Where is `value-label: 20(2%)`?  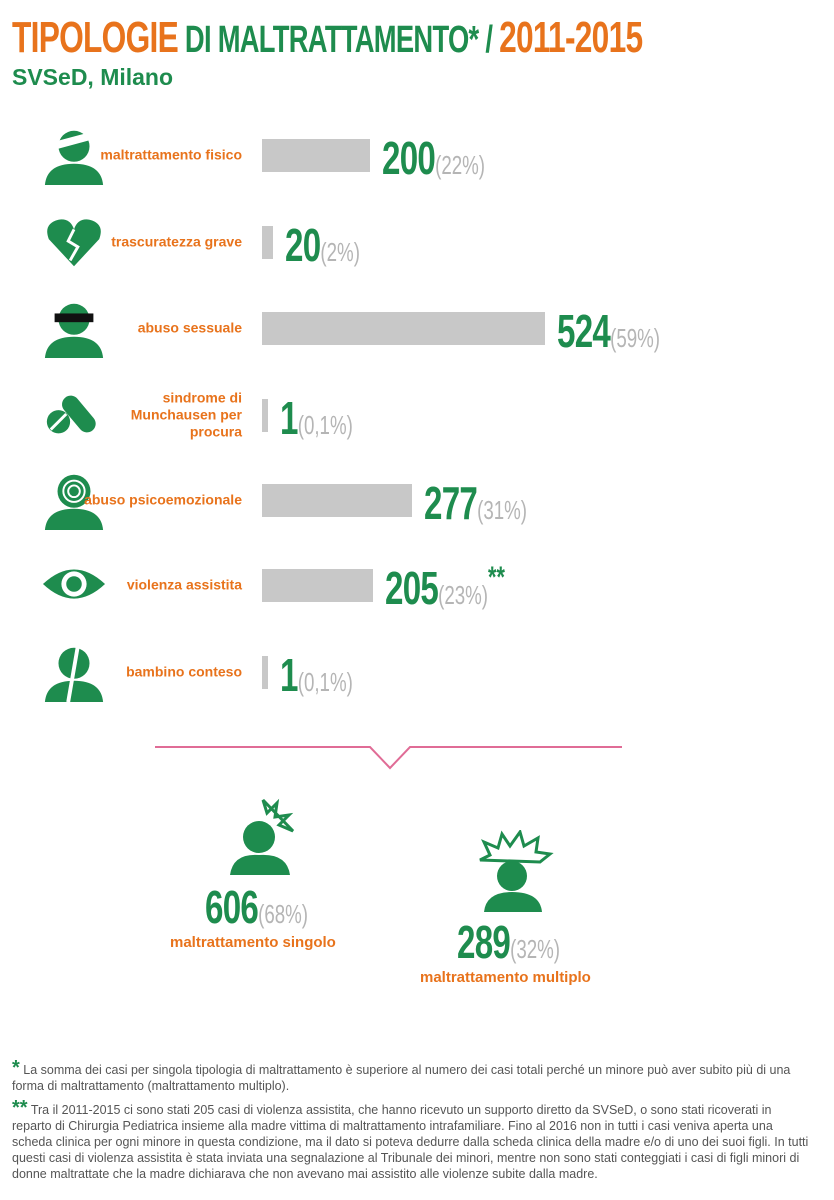 value-label: 20(2%) is located at coordinates (322, 245).